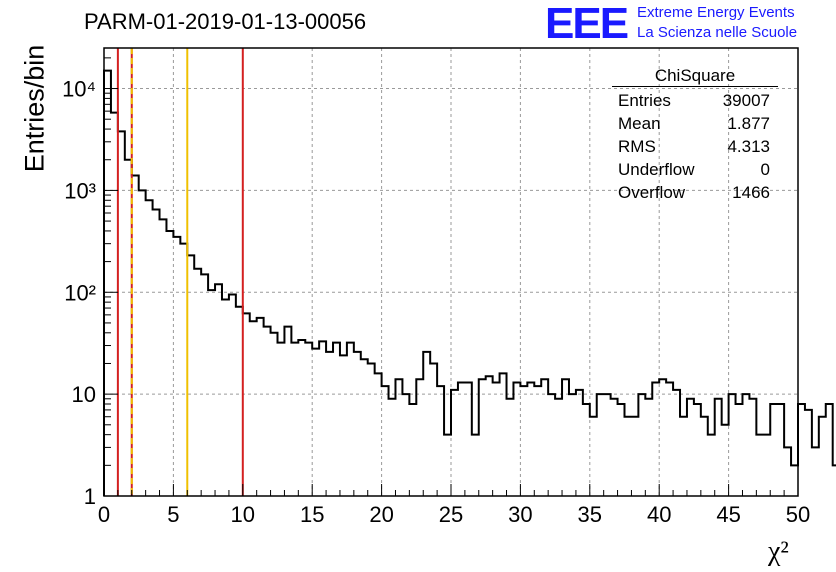 The width and height of the screenshot is (836, 572). Describe the element at coordinates (798, 514) in the screenshot. I see `x-tick-label: 50` at that location.